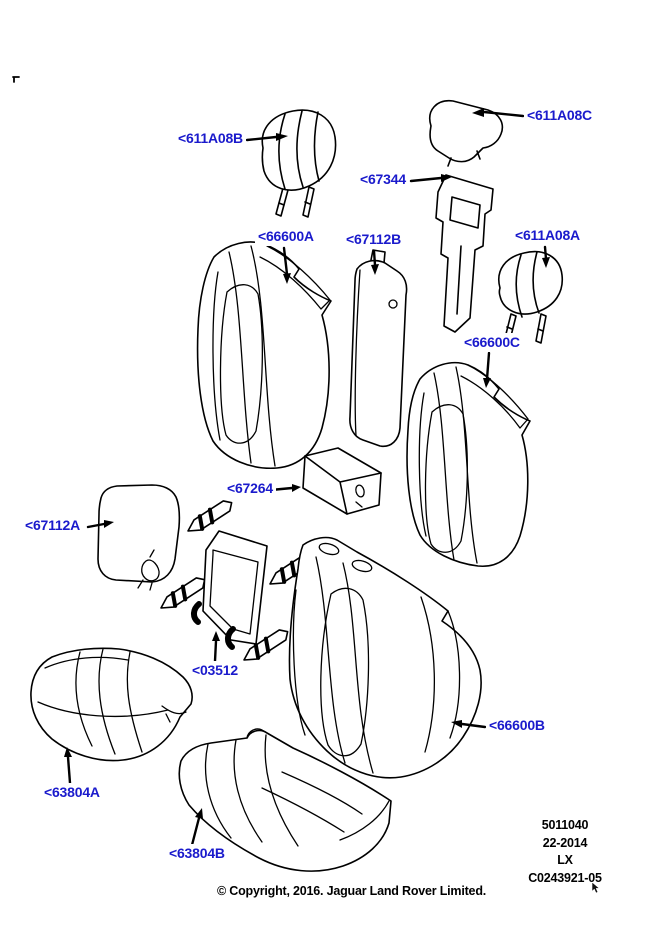  What do you see at coordinates (565, 860) in the screenshot?
I see `model-code: LX` at bounding box center [565, 860].